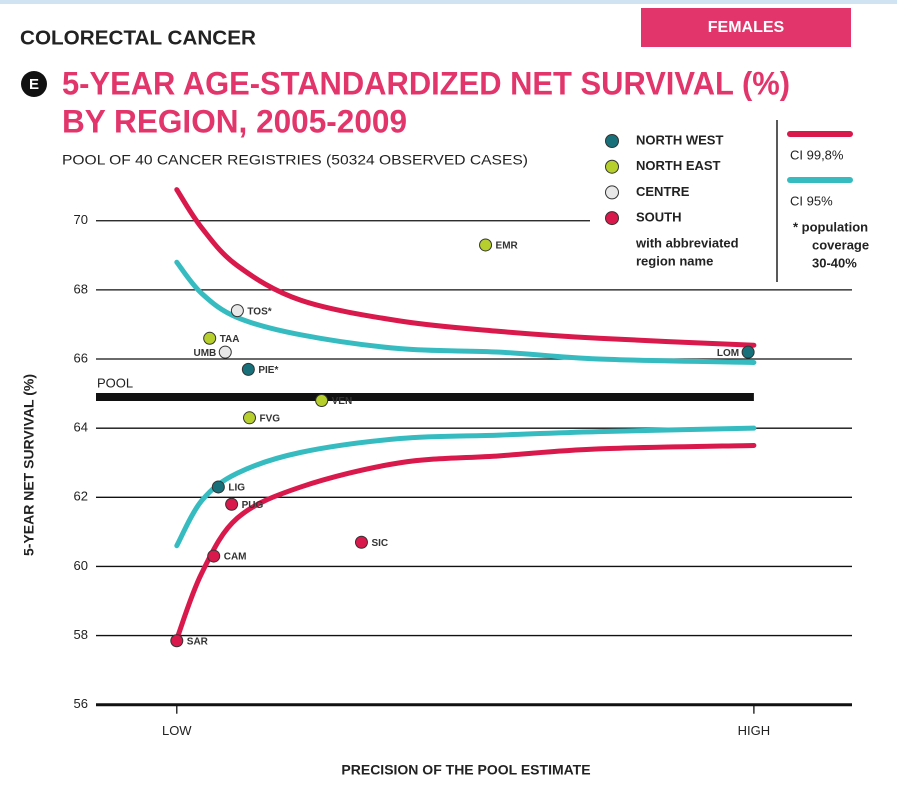 The image size is (897, 795). What do you see at coordinates (81, 565) in the screenshot?
I see `y-tick-label: 60` at bounding box center [81, 565].